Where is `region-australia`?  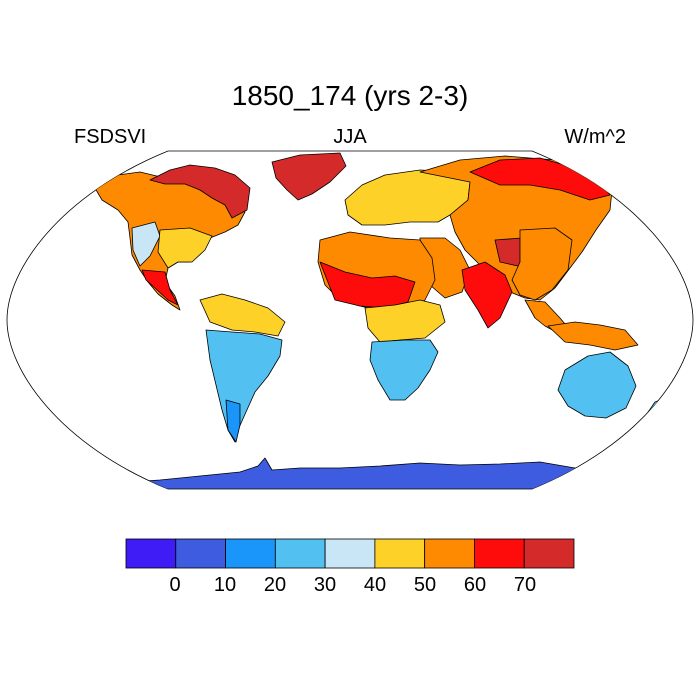
region-australia is located at coordinates (597, 385).